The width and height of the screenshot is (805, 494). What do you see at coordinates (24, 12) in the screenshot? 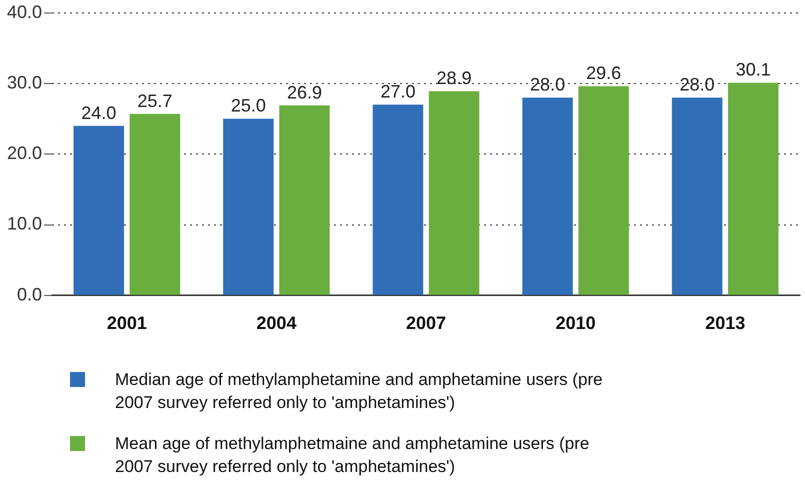
I see `y-tick-label: 40.0` at bounding box center [24, 12].